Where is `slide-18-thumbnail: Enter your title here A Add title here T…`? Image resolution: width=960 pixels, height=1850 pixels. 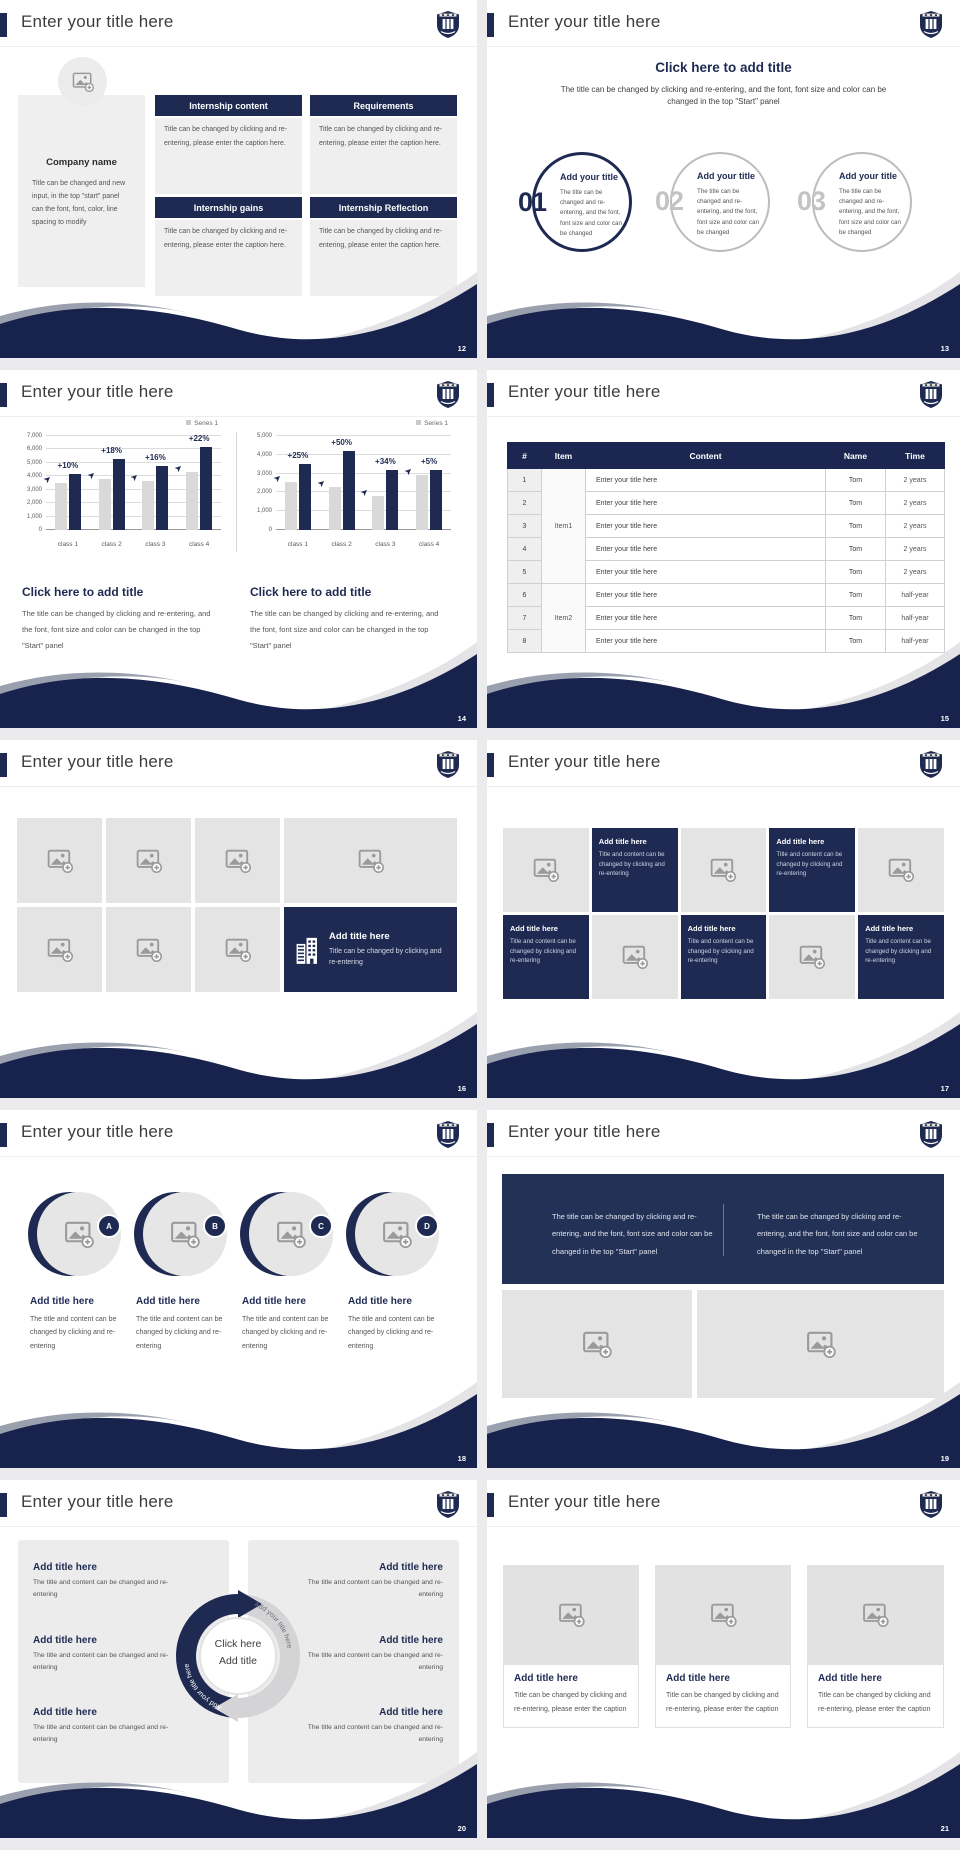 slide-18-thumbnail: Enter your title here A Add title here T… is located at coordinates (238, 1289).